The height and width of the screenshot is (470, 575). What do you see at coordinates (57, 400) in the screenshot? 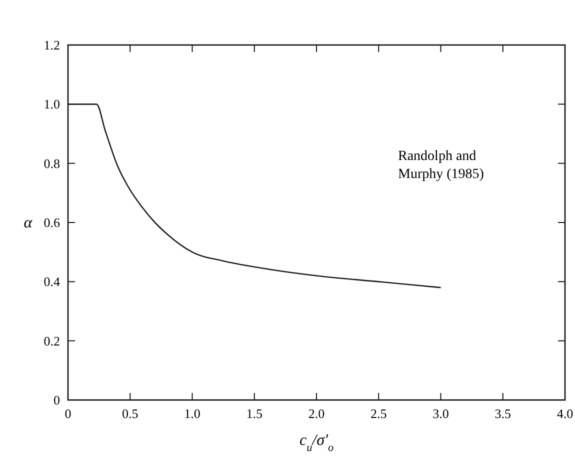
I see `y-tick-label: 0` at bounding box center [57, 400].